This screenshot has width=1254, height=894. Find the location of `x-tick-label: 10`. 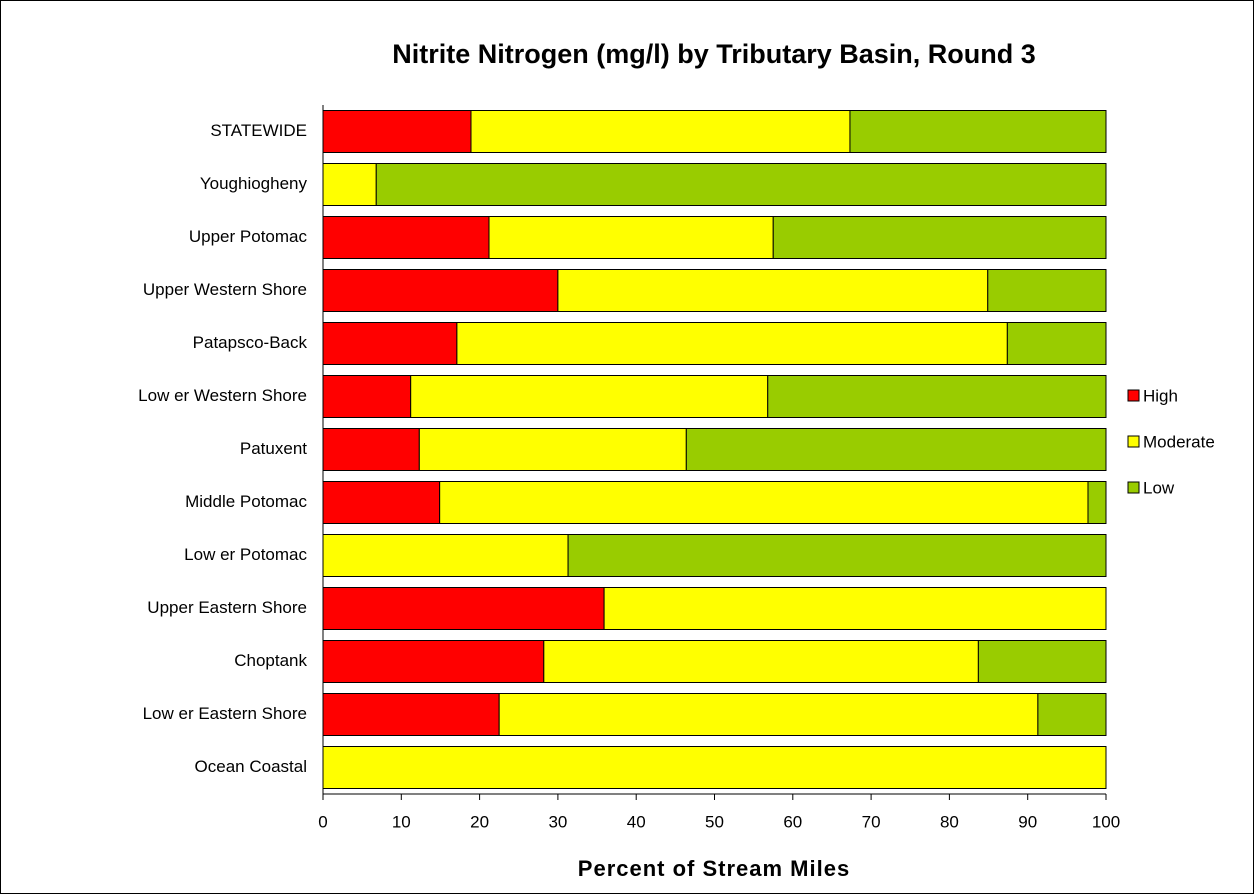

x-tick-label: 10 is located at coordinates (401, 821).